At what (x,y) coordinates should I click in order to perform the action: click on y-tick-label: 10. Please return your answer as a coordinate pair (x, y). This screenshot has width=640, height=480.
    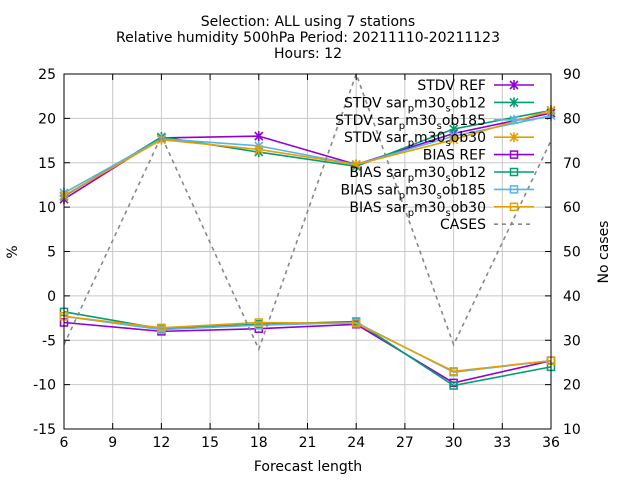
    Looking at the image, I should click on (47, 208).